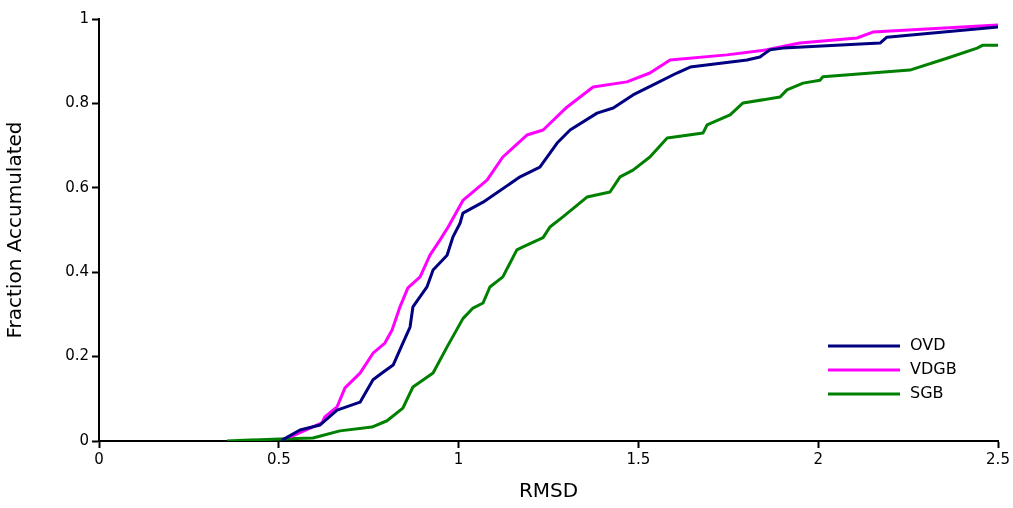 The image size is (1013, 508). What do you see at coordinates (928, 345) in the screenshot?
I see `legend-label: OVD` at bounding box center [928, 345].